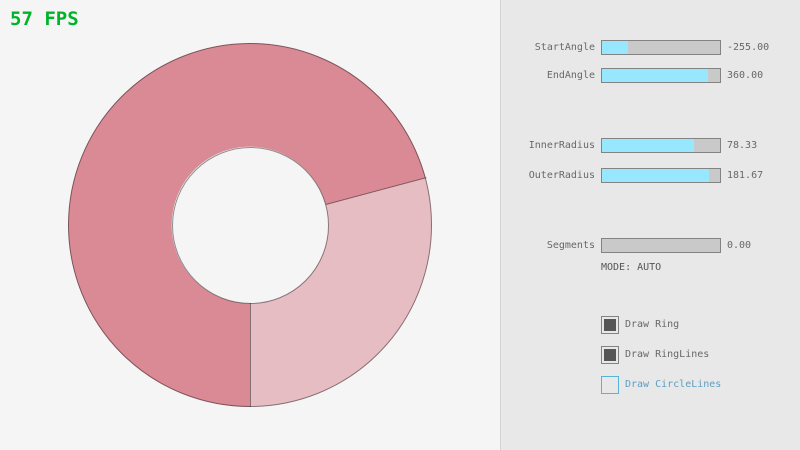  Describe the element at coordinates (561, 175) in the screenshot. I see `slider-label-outerradius: OuterRadius` at that location.